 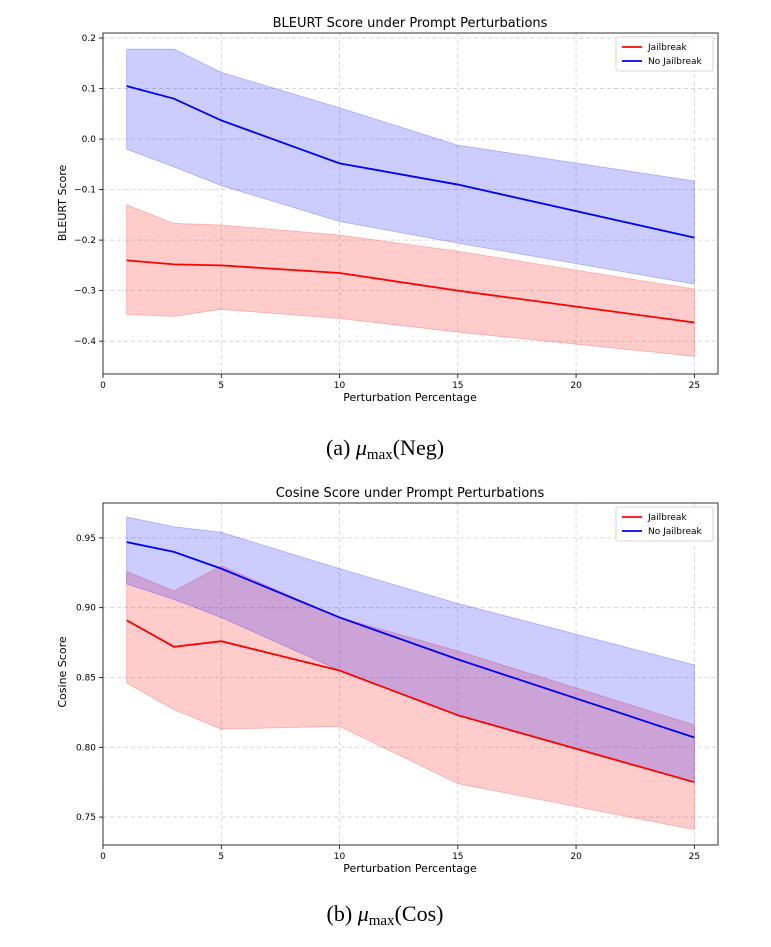 I want to click on caption: (a) μmax(Neg), so click(x=385, y=449).